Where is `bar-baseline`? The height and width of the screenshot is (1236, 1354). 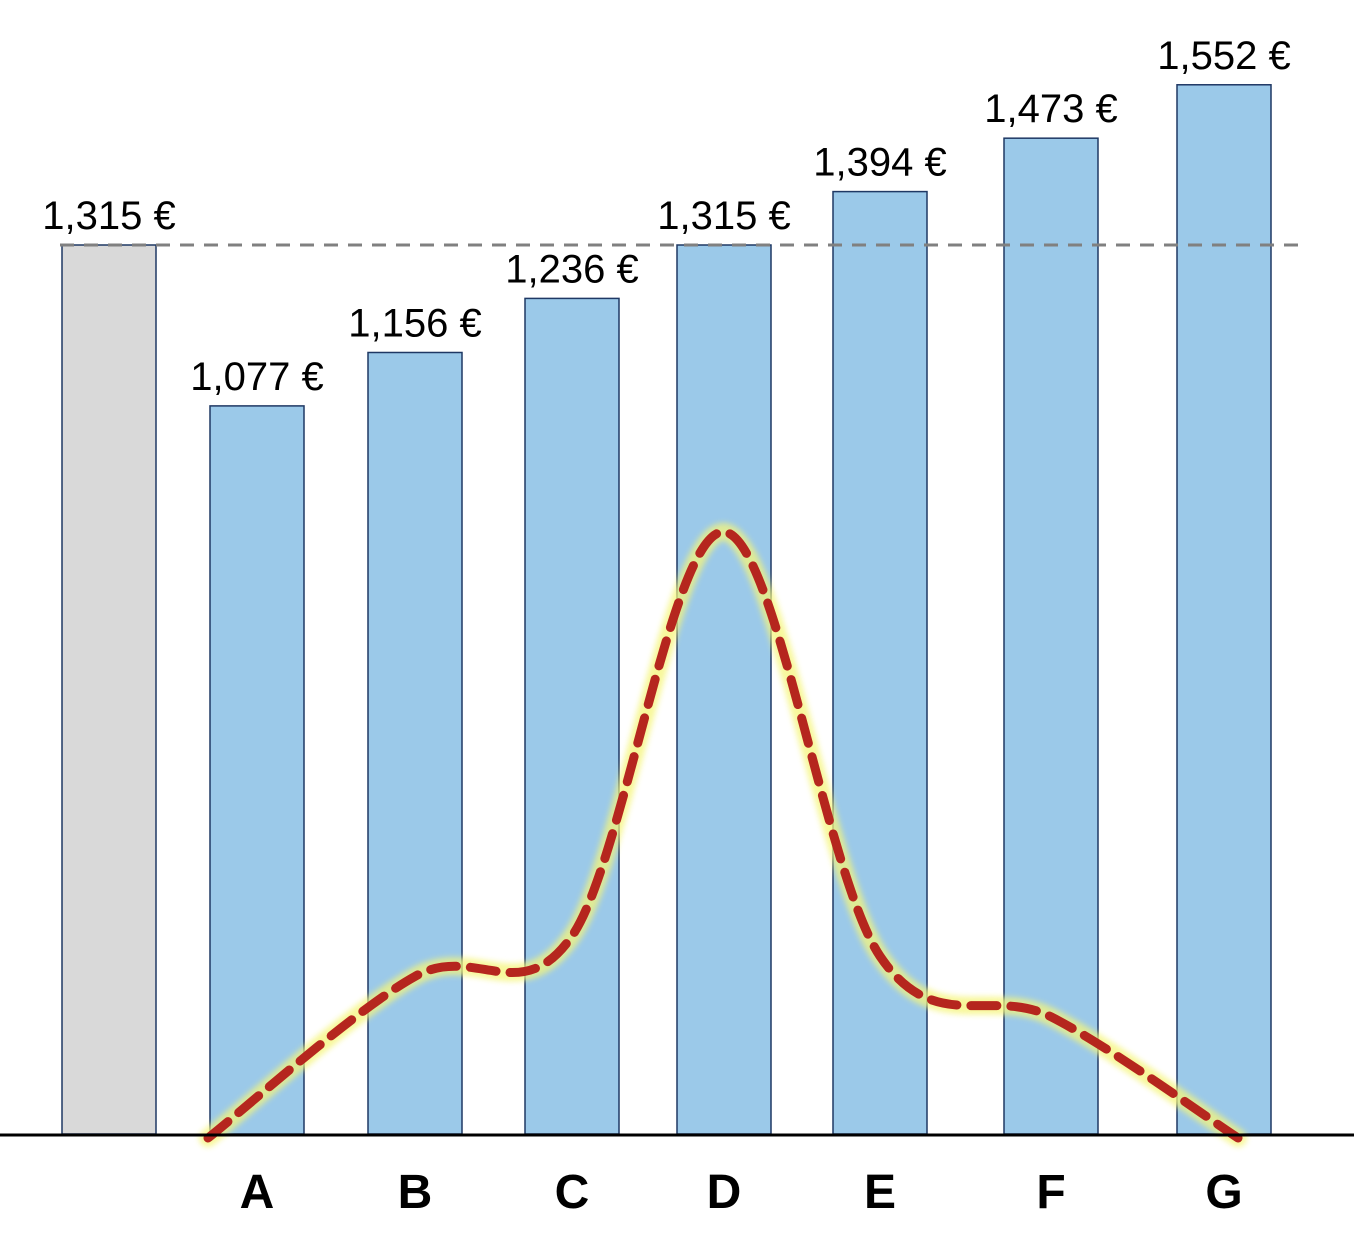 bar-baseline is located at coordinates (109, 689).